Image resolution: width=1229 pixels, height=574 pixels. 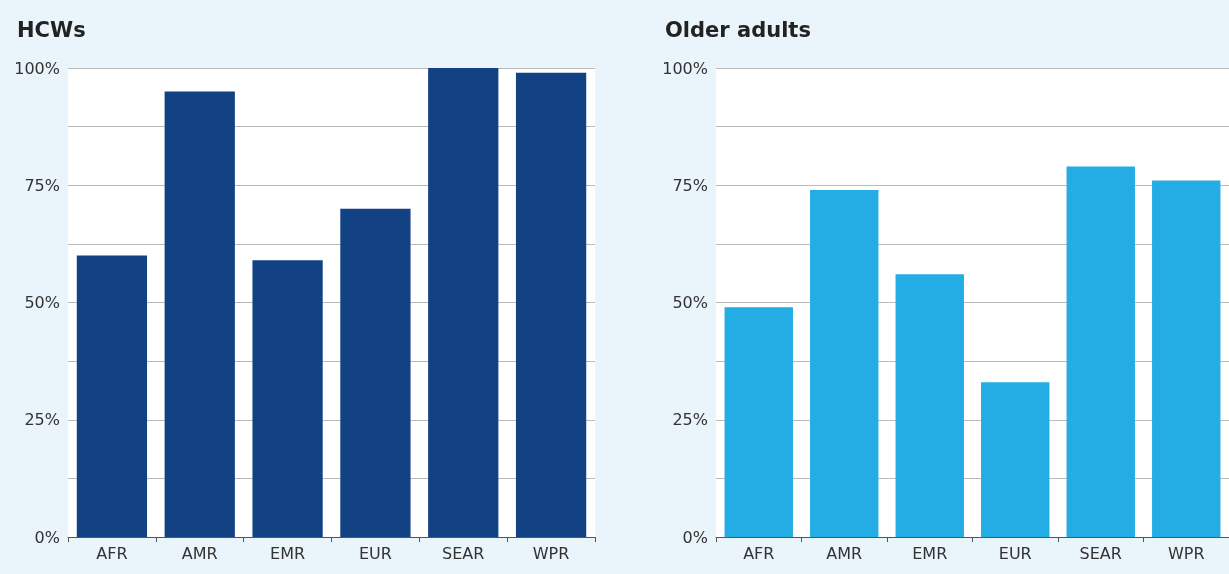 I want to click on chart-title: HCWs, so click(x=51, y=29).